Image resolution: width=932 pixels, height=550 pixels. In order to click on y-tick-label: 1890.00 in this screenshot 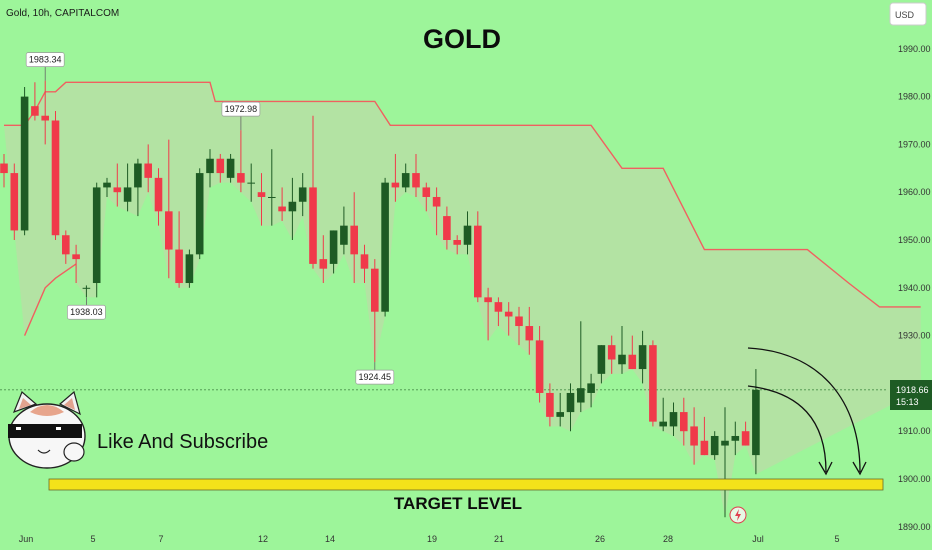, I will do `click(914, 527)`.